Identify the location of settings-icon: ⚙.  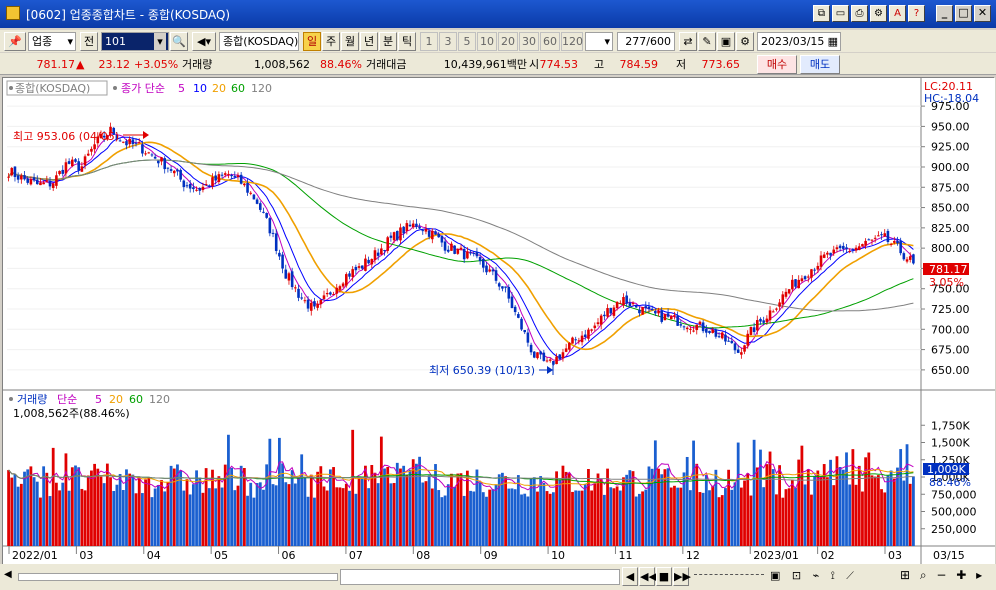
(878, 13).